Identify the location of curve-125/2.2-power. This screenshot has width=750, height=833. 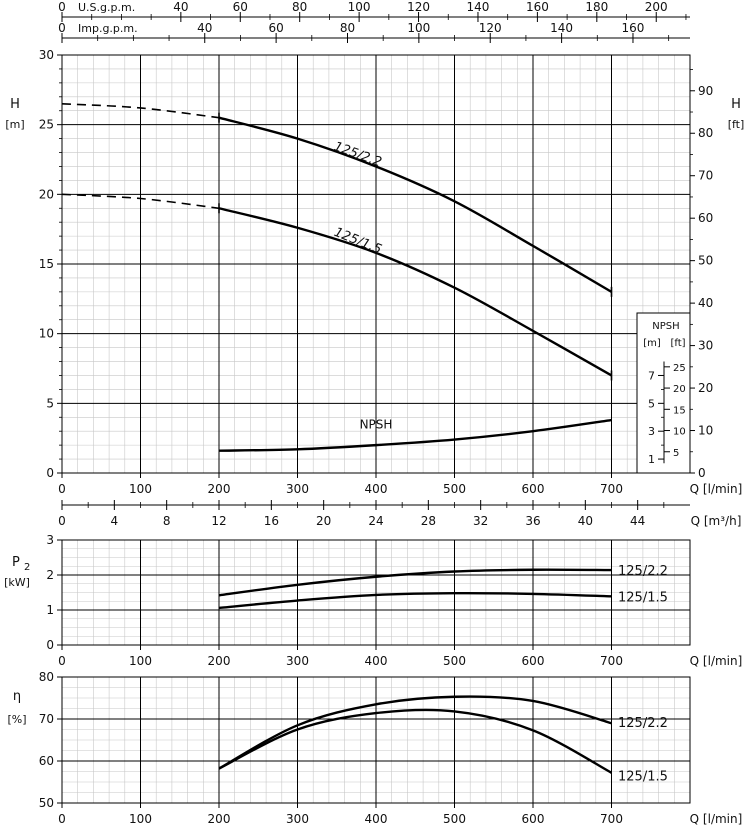
(415, 582).